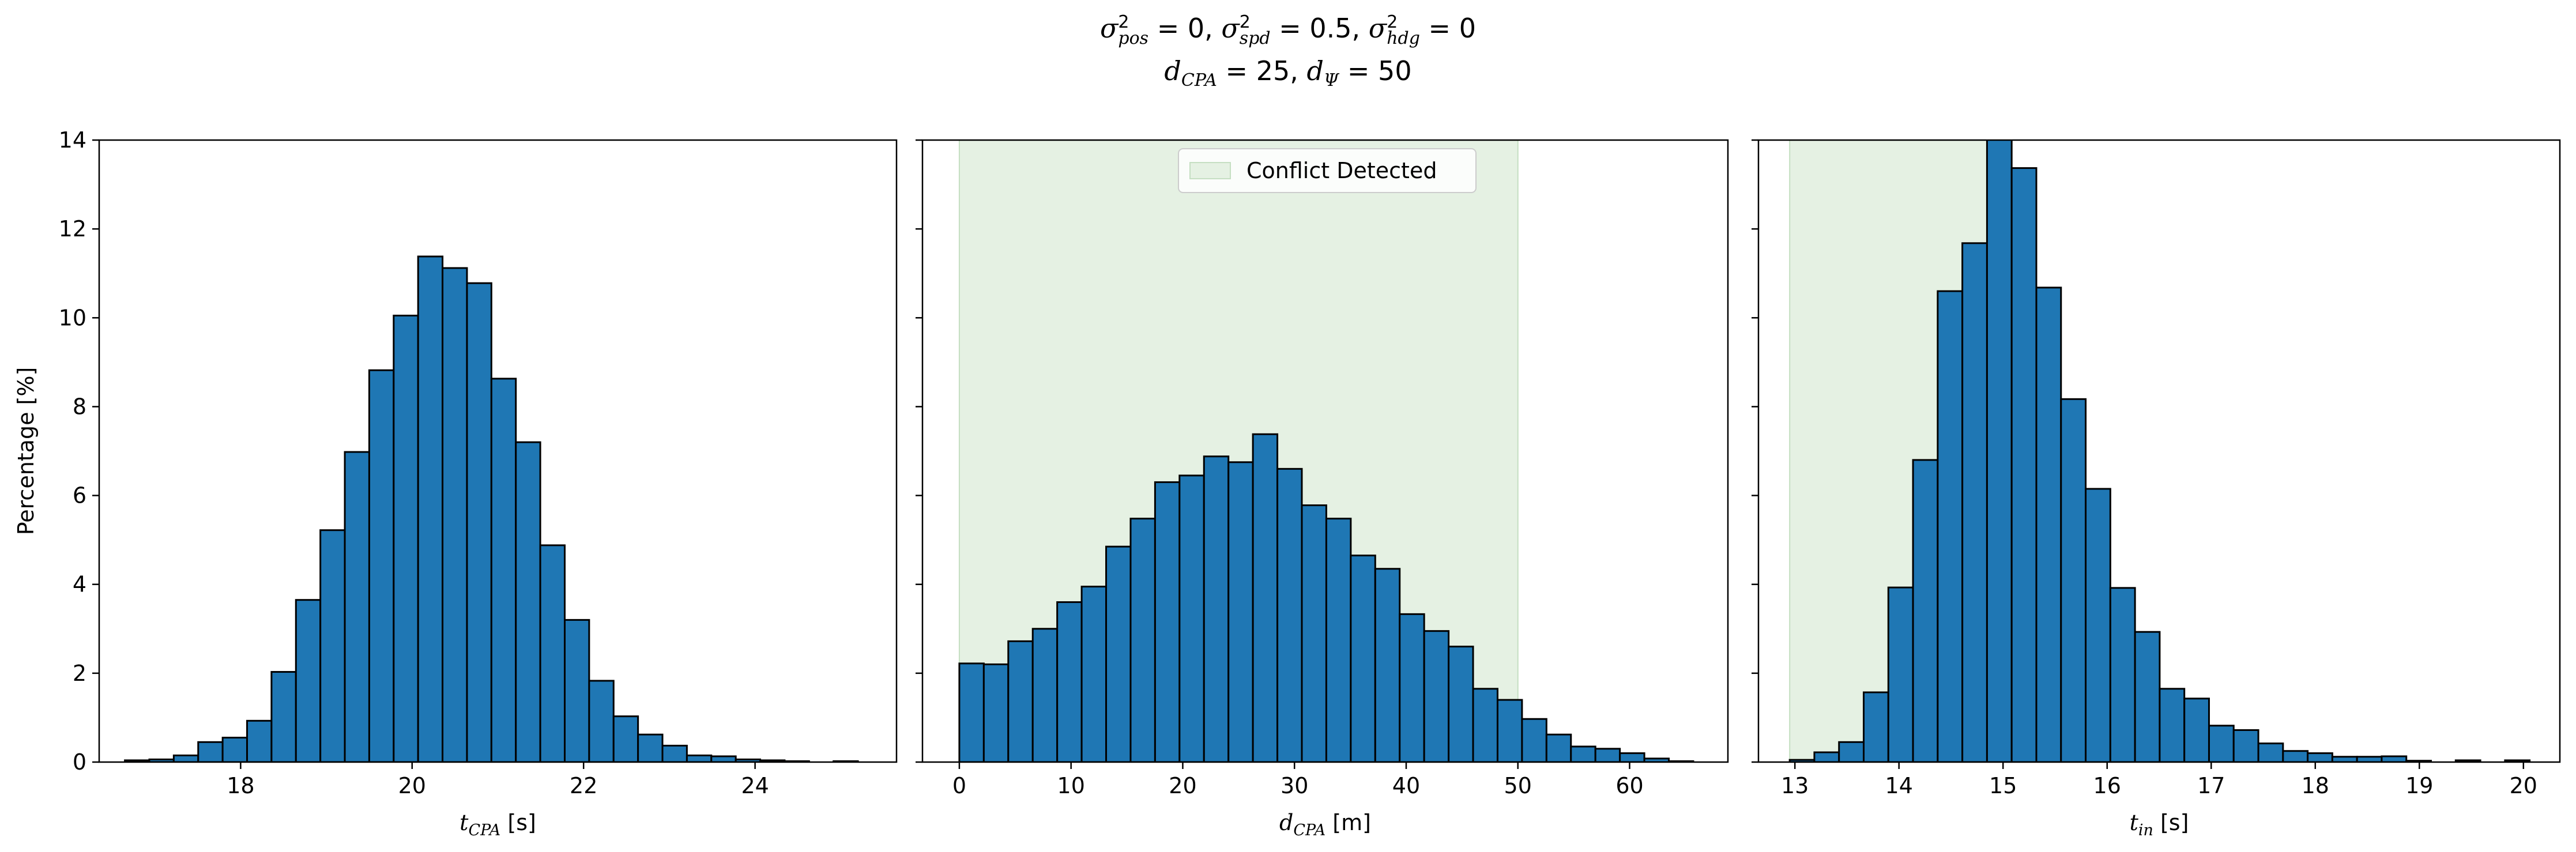  I want to click on x-tick-label: 50, so click(1518, 786).